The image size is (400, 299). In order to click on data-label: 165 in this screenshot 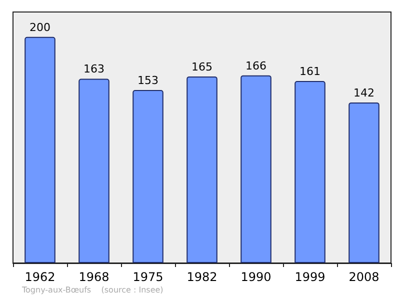, I will do `click(202, 67)`.